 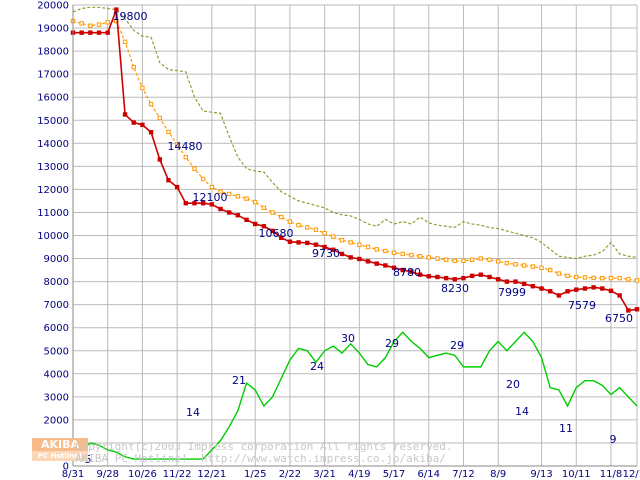 I want to click on y-axis-tick-label: 15000, so click(x=53, y=121).